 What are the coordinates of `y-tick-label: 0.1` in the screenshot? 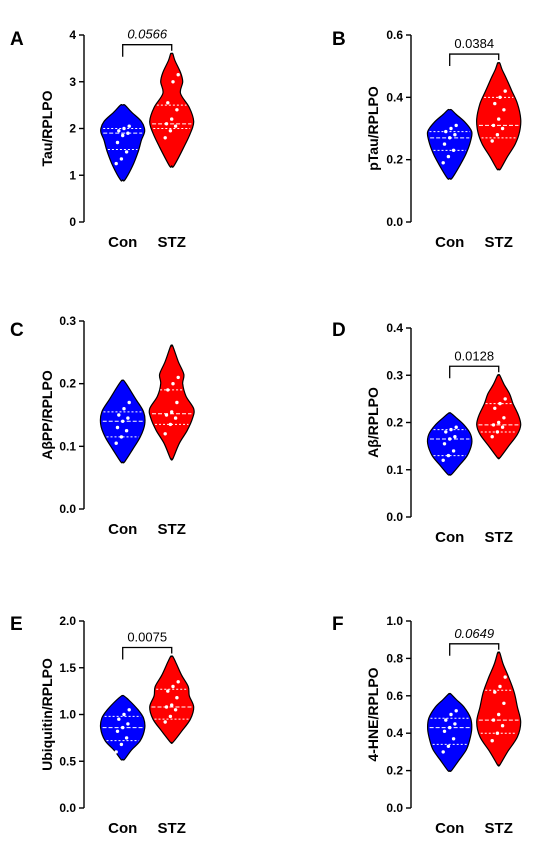 It's located at (394, 470).